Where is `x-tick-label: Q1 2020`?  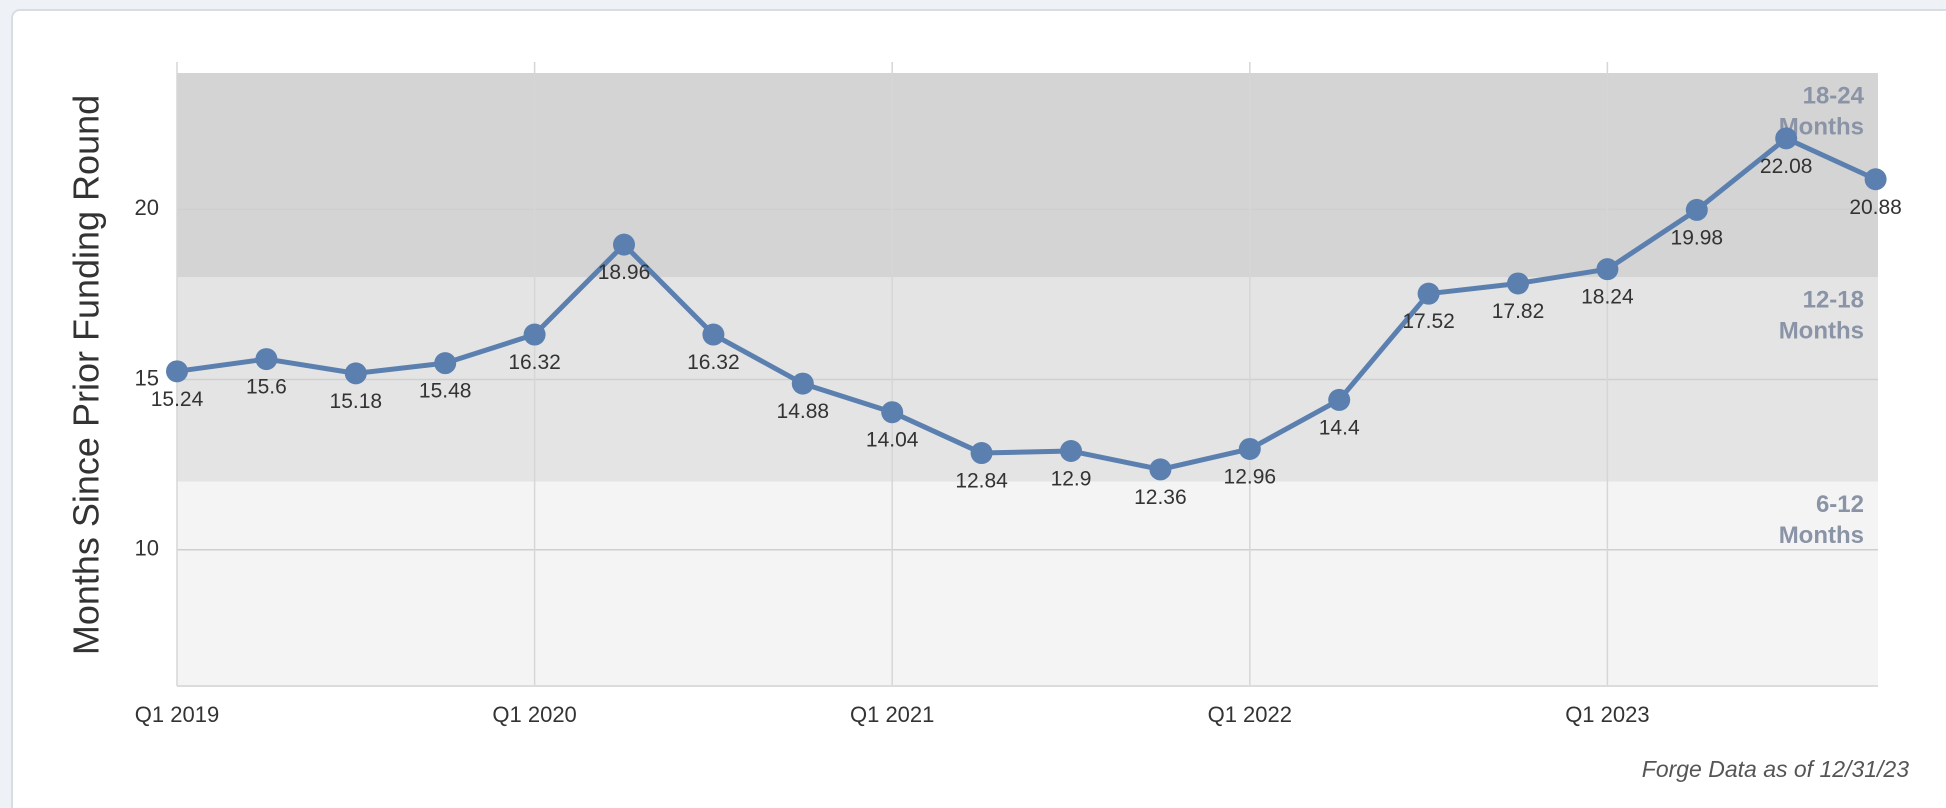 x-tick-label: Q1 2020 is located at coordinates (534, 714).